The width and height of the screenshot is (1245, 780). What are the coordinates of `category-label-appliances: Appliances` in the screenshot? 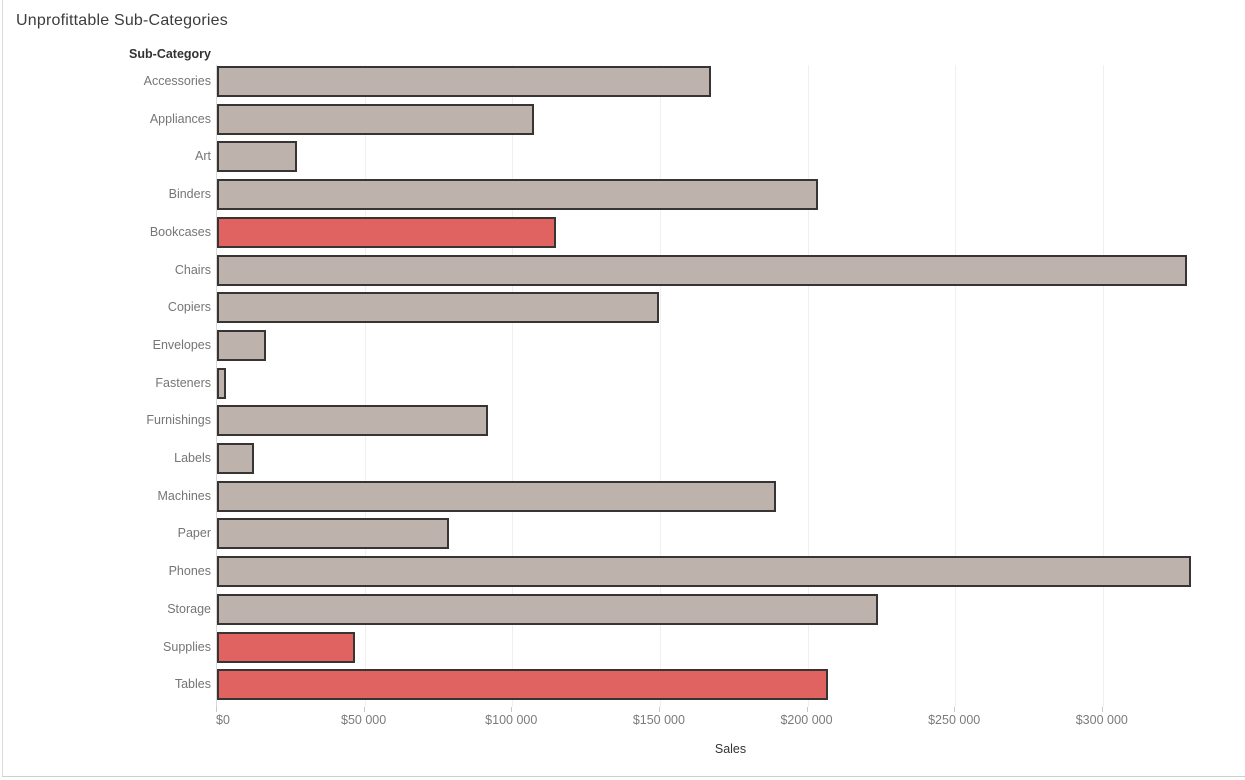 It's located at (180, 118).